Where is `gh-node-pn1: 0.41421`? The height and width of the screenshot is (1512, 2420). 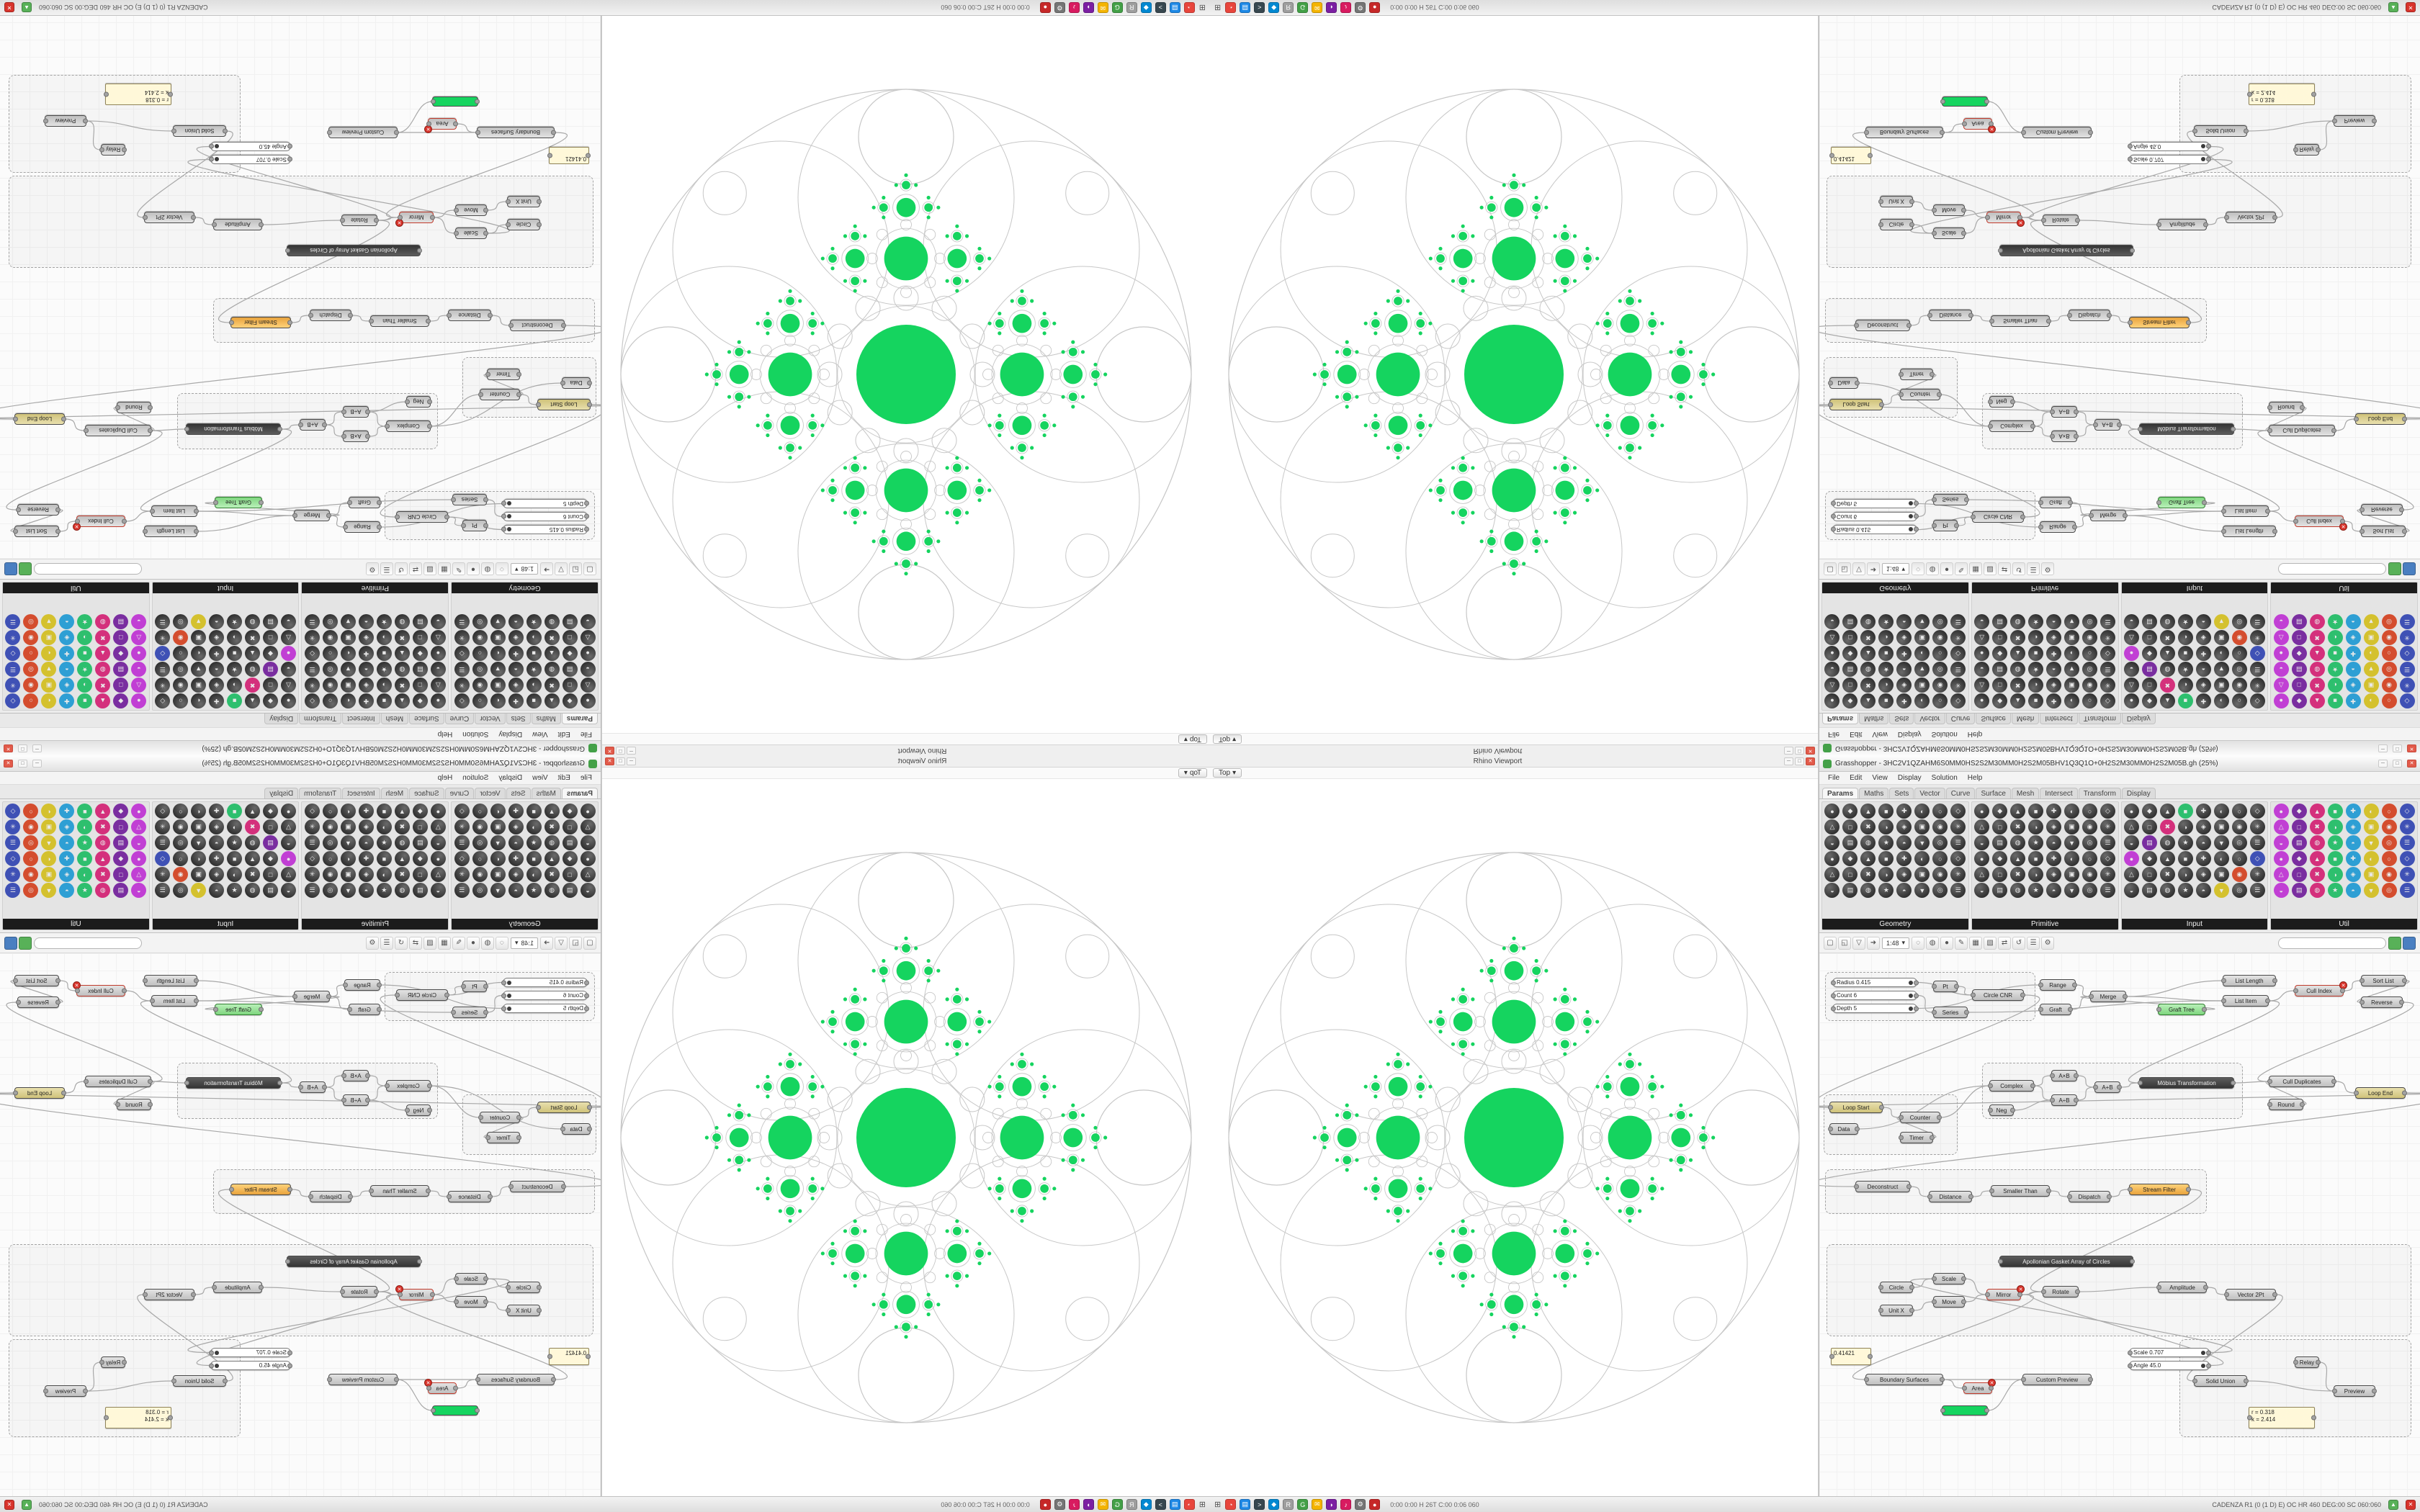 gh-node-pn1: 0.41421 is located at coordinates (569, 1356).